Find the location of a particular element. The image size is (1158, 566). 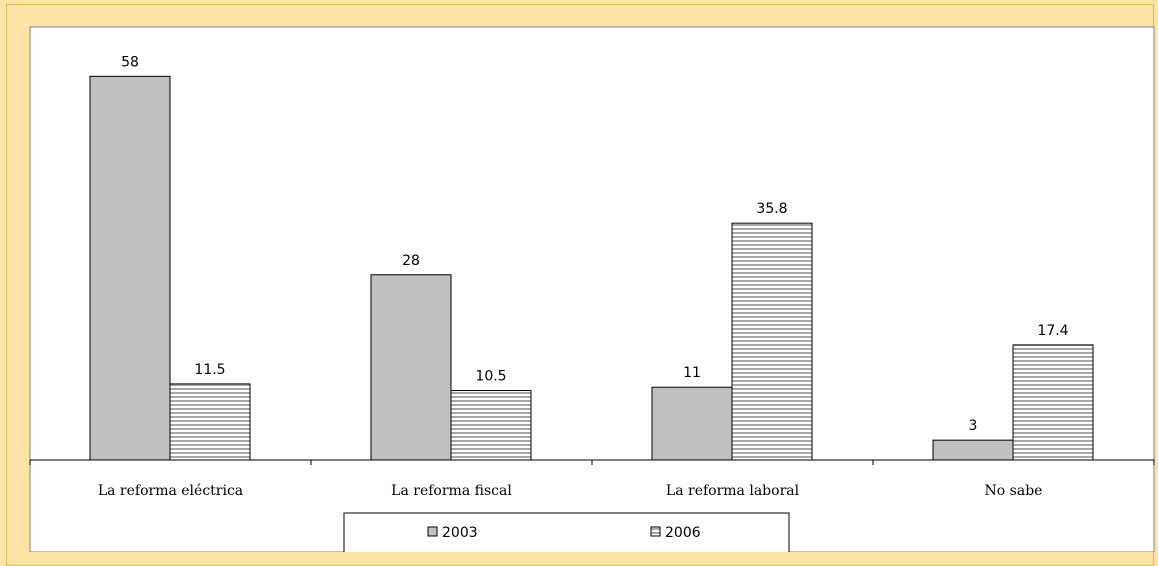

value-label-2006-no-sabe: 17.4 is located at coordinates (1052, 331).